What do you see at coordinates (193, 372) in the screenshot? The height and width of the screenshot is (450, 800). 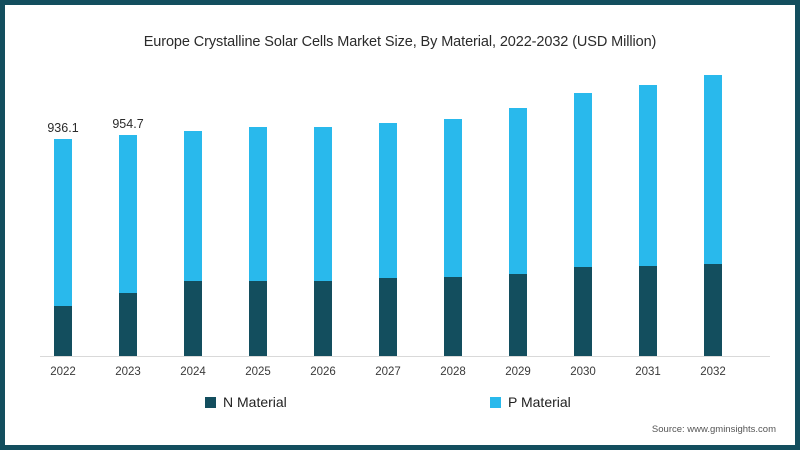 I see `x-axis-tick-label: 2024` at bounding box center [193, 372].